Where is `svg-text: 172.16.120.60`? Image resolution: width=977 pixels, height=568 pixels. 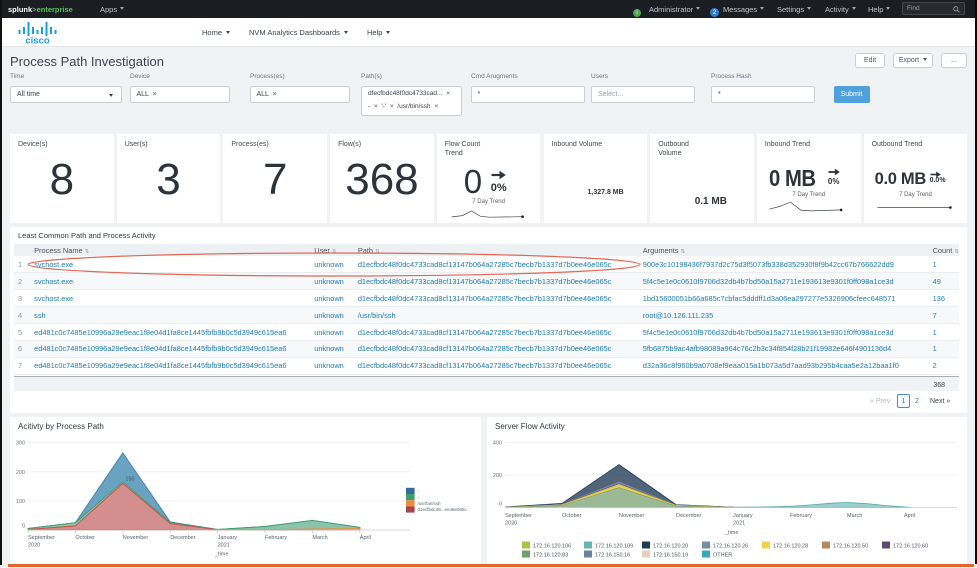
svg-text: 172.16.120.60 is located at coordinates (910, 547).